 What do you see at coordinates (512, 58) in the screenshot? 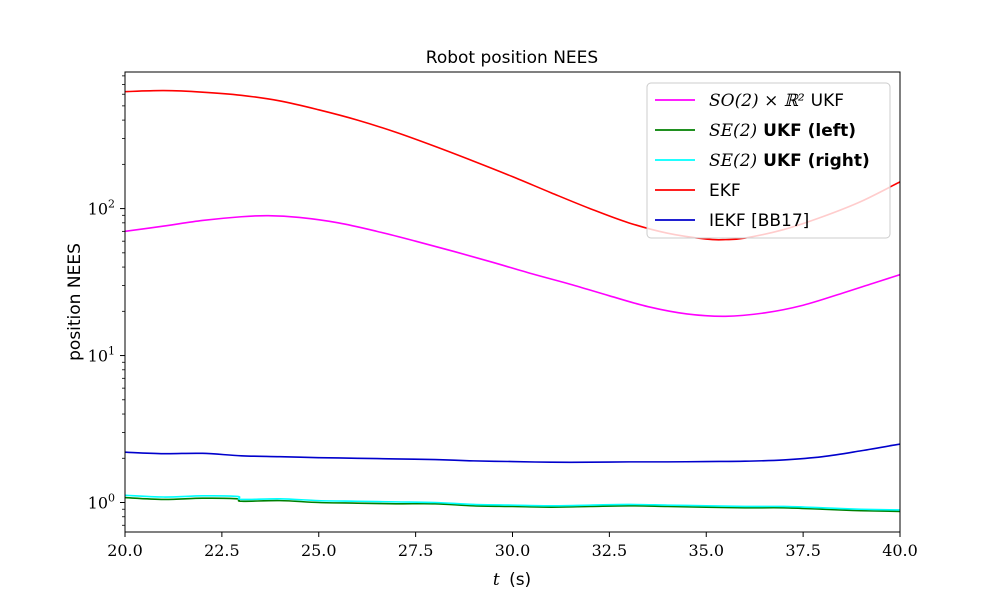
I see `chart-title: Robot position NEES` at bounding box center [512, 58].